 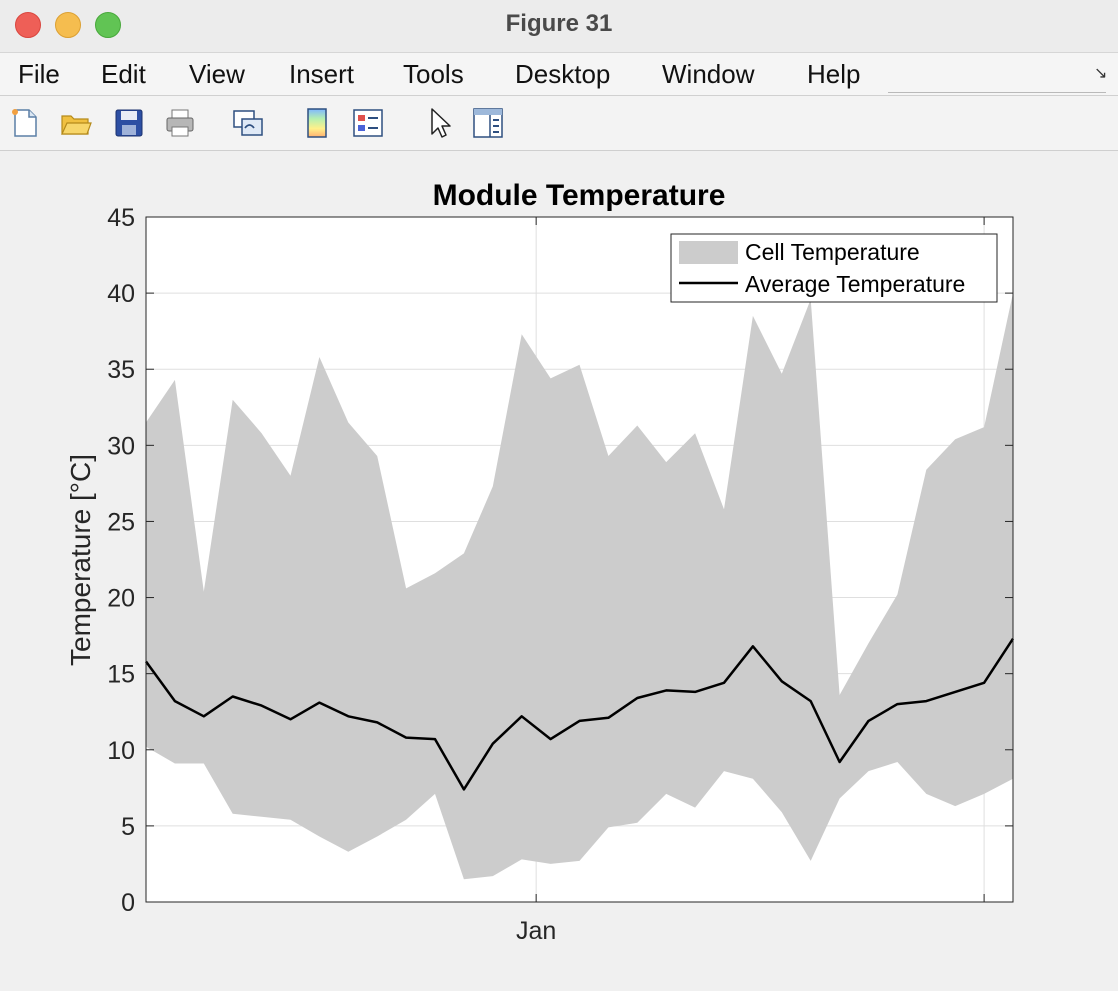 I want to click on average-temperature-line, so click(x=579, y=714).